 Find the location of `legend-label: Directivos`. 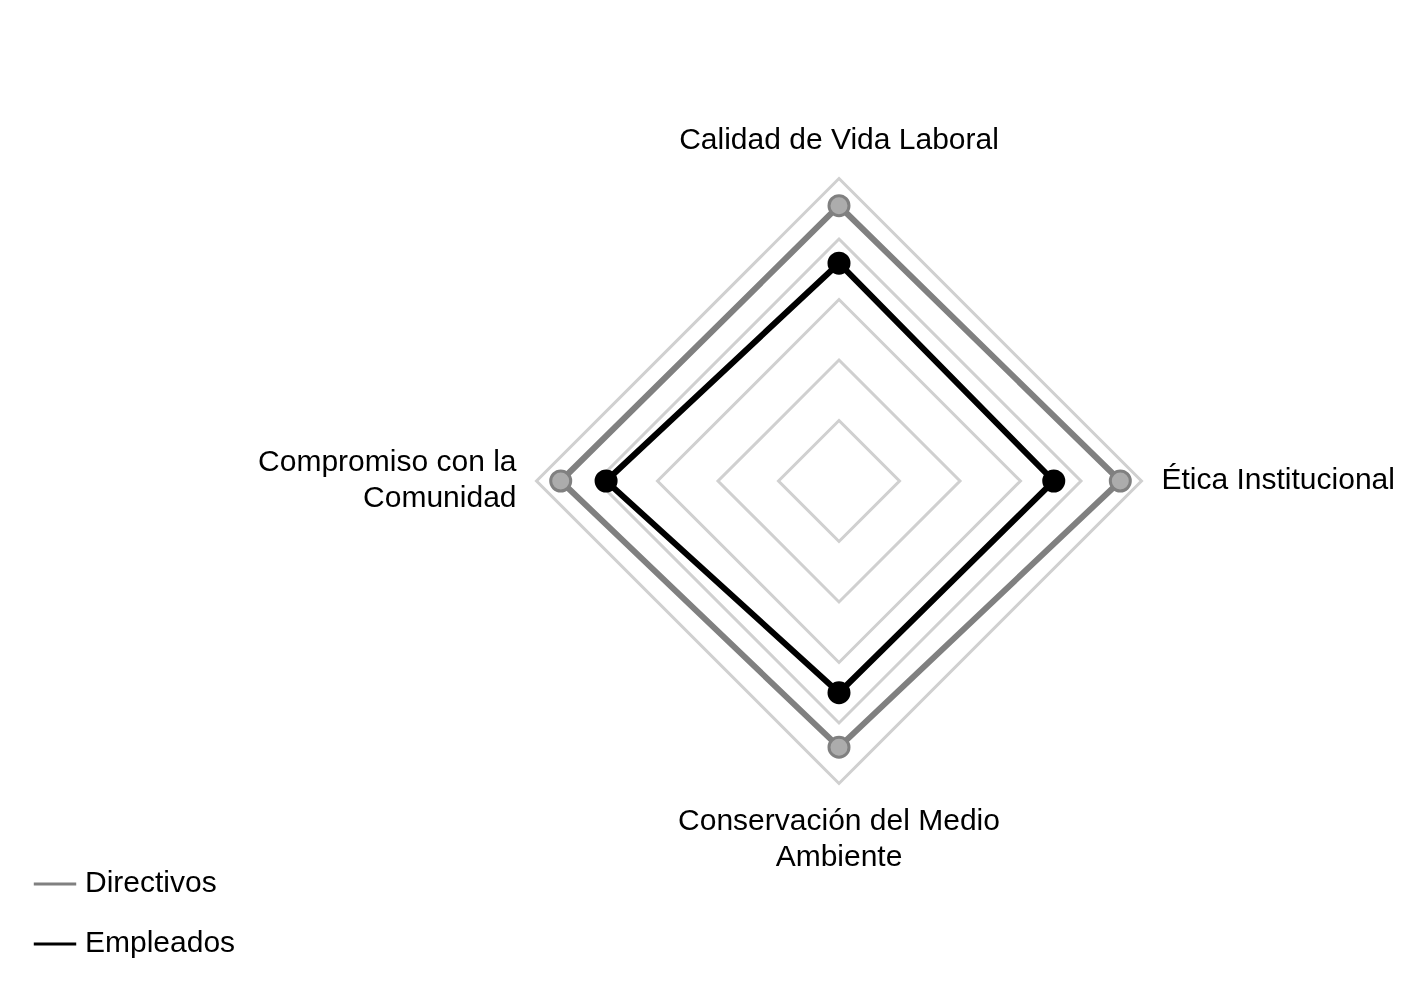

legend-label: Directivos is located at coordinates (151, 882).